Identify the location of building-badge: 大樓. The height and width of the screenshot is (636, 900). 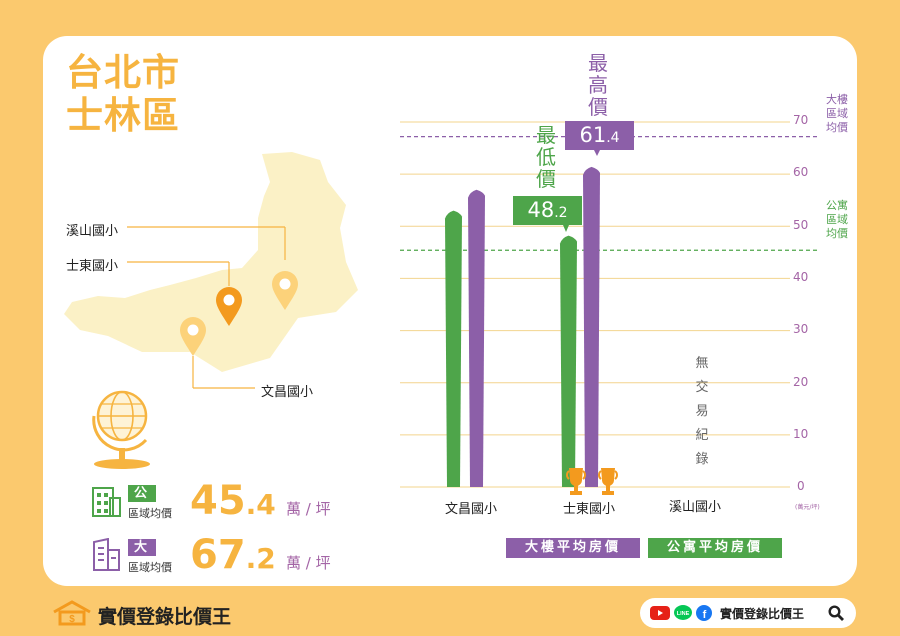
(142, 555).